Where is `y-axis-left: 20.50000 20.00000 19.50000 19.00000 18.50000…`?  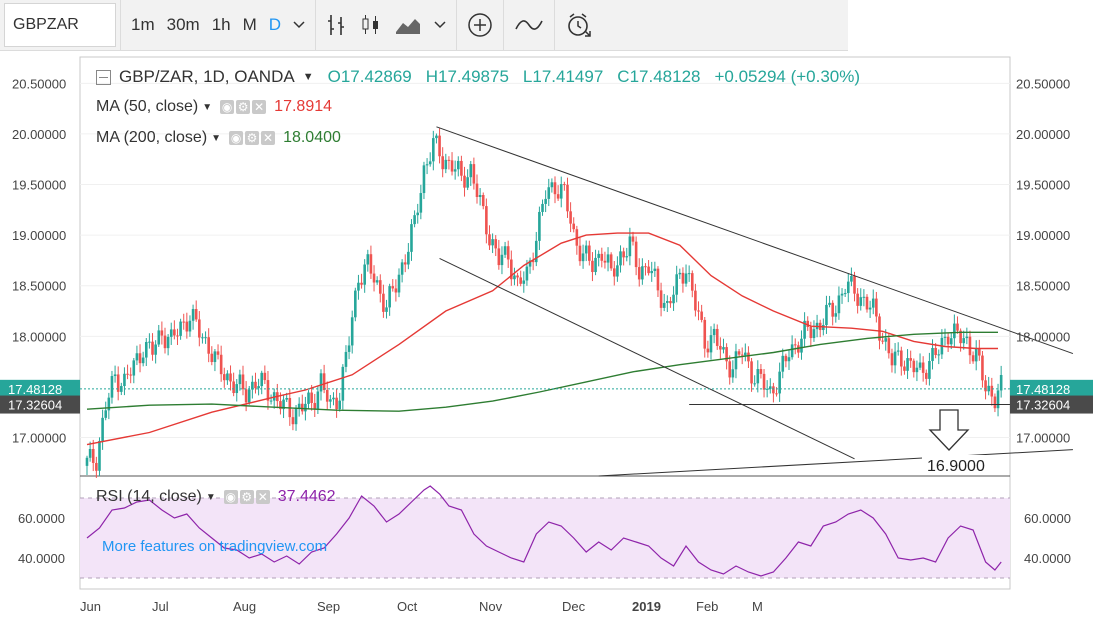 y-axis-left: 20.50000 20.00000 19.50000 19.00000 18.50000… is located at coordinates (39, 260).